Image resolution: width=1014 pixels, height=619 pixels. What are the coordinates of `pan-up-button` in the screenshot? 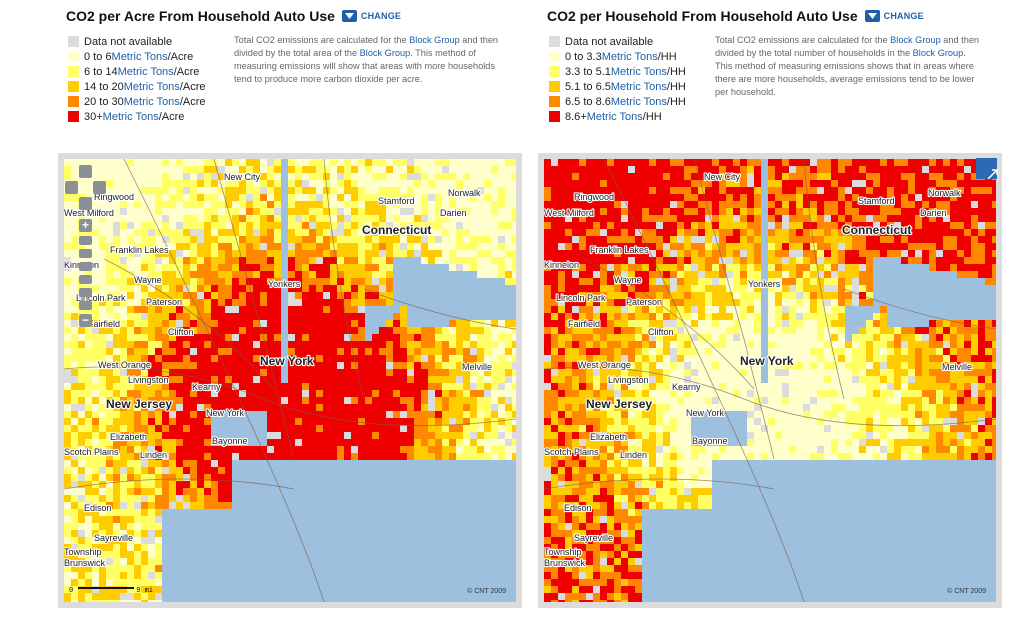 It's located at (85, 171).